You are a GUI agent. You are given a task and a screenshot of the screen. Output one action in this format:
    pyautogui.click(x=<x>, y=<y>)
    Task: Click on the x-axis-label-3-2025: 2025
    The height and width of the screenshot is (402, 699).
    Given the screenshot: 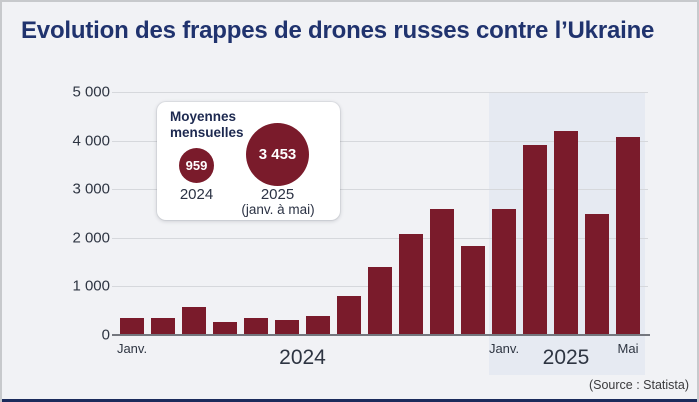 What is the action you would take?
    pyautogui.click(x=566, y=357)
    